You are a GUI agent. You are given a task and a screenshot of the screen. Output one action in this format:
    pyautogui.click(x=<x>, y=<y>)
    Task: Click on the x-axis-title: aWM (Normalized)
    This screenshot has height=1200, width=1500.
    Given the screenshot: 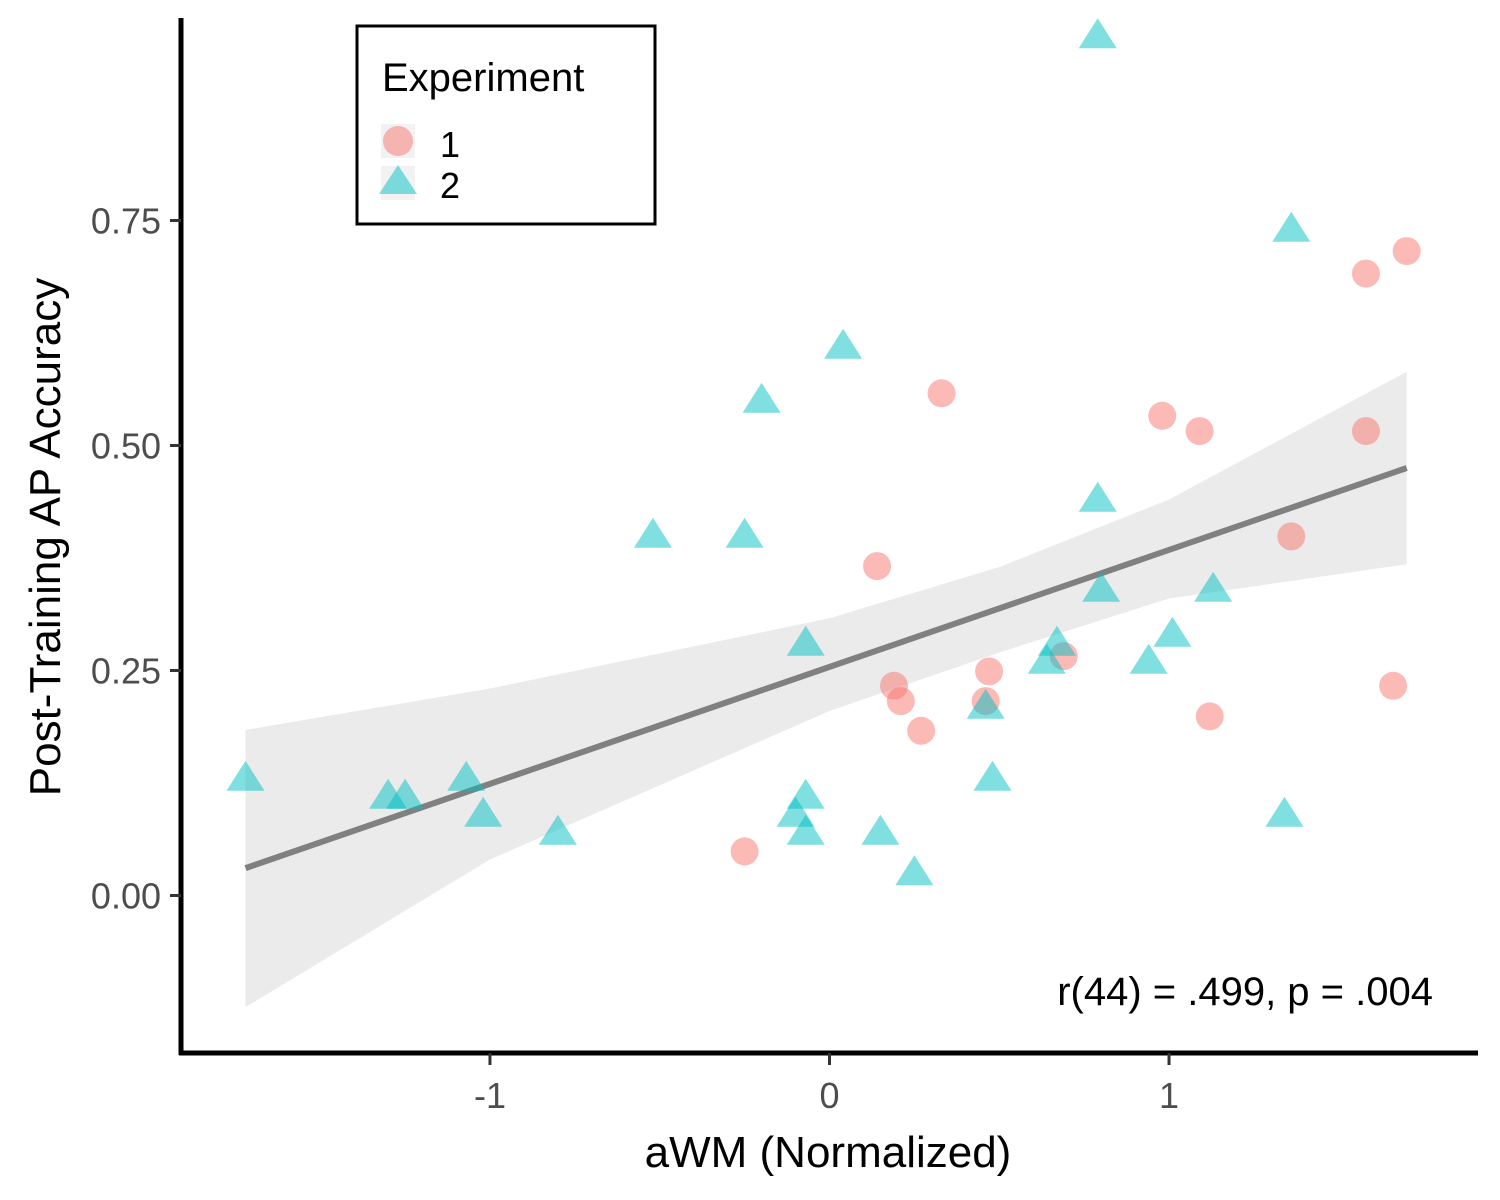 What is the action you would take?
    pyautogui.click(x=828, y=1152)
    